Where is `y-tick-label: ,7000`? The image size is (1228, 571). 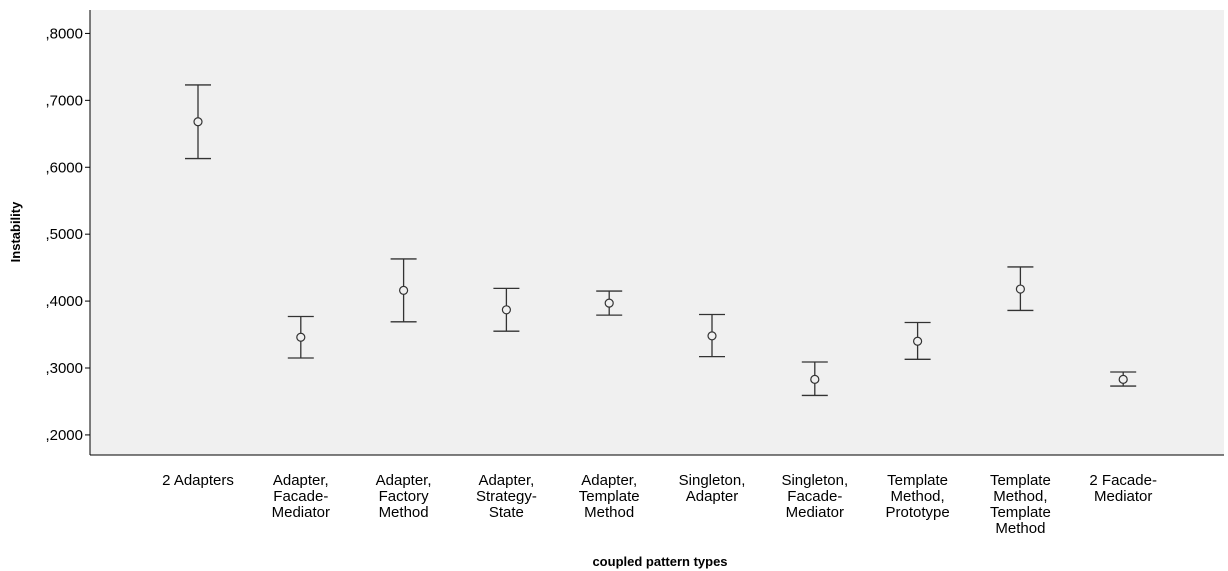 y-tick-label: ,7000 is located at coordinates (64, 100).